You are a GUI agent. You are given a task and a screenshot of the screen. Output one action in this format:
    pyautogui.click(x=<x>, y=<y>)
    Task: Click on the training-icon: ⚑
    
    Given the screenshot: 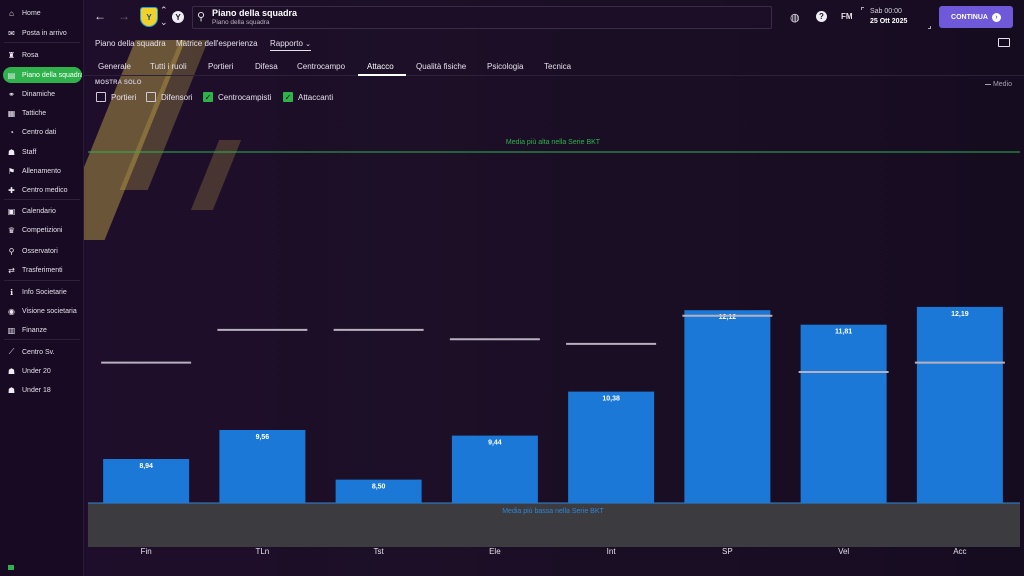 What is the action you would take?
    pyautogui.click(x=11, y=171)
    